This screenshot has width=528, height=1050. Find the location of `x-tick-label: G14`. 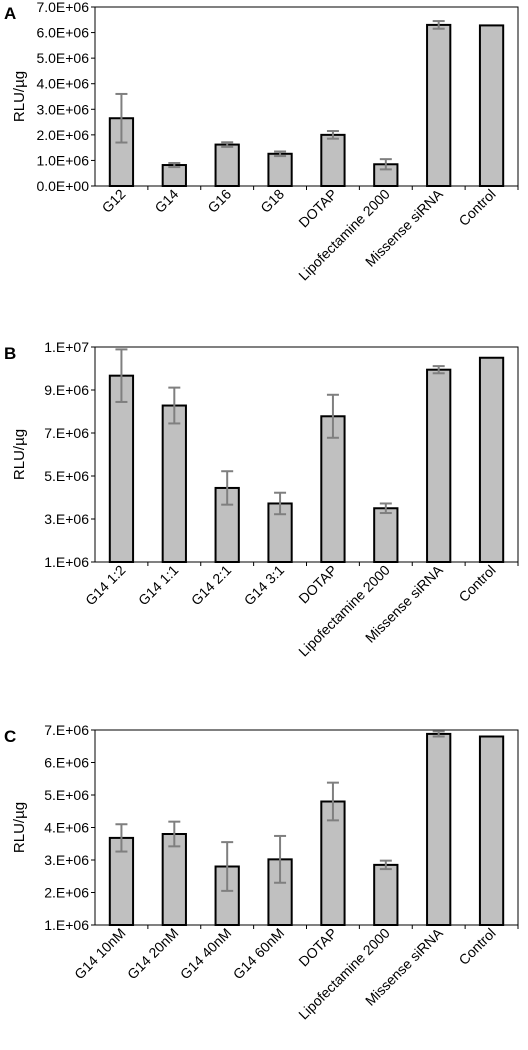

x-tick-label: G14 is located at coordinates (166, 201).